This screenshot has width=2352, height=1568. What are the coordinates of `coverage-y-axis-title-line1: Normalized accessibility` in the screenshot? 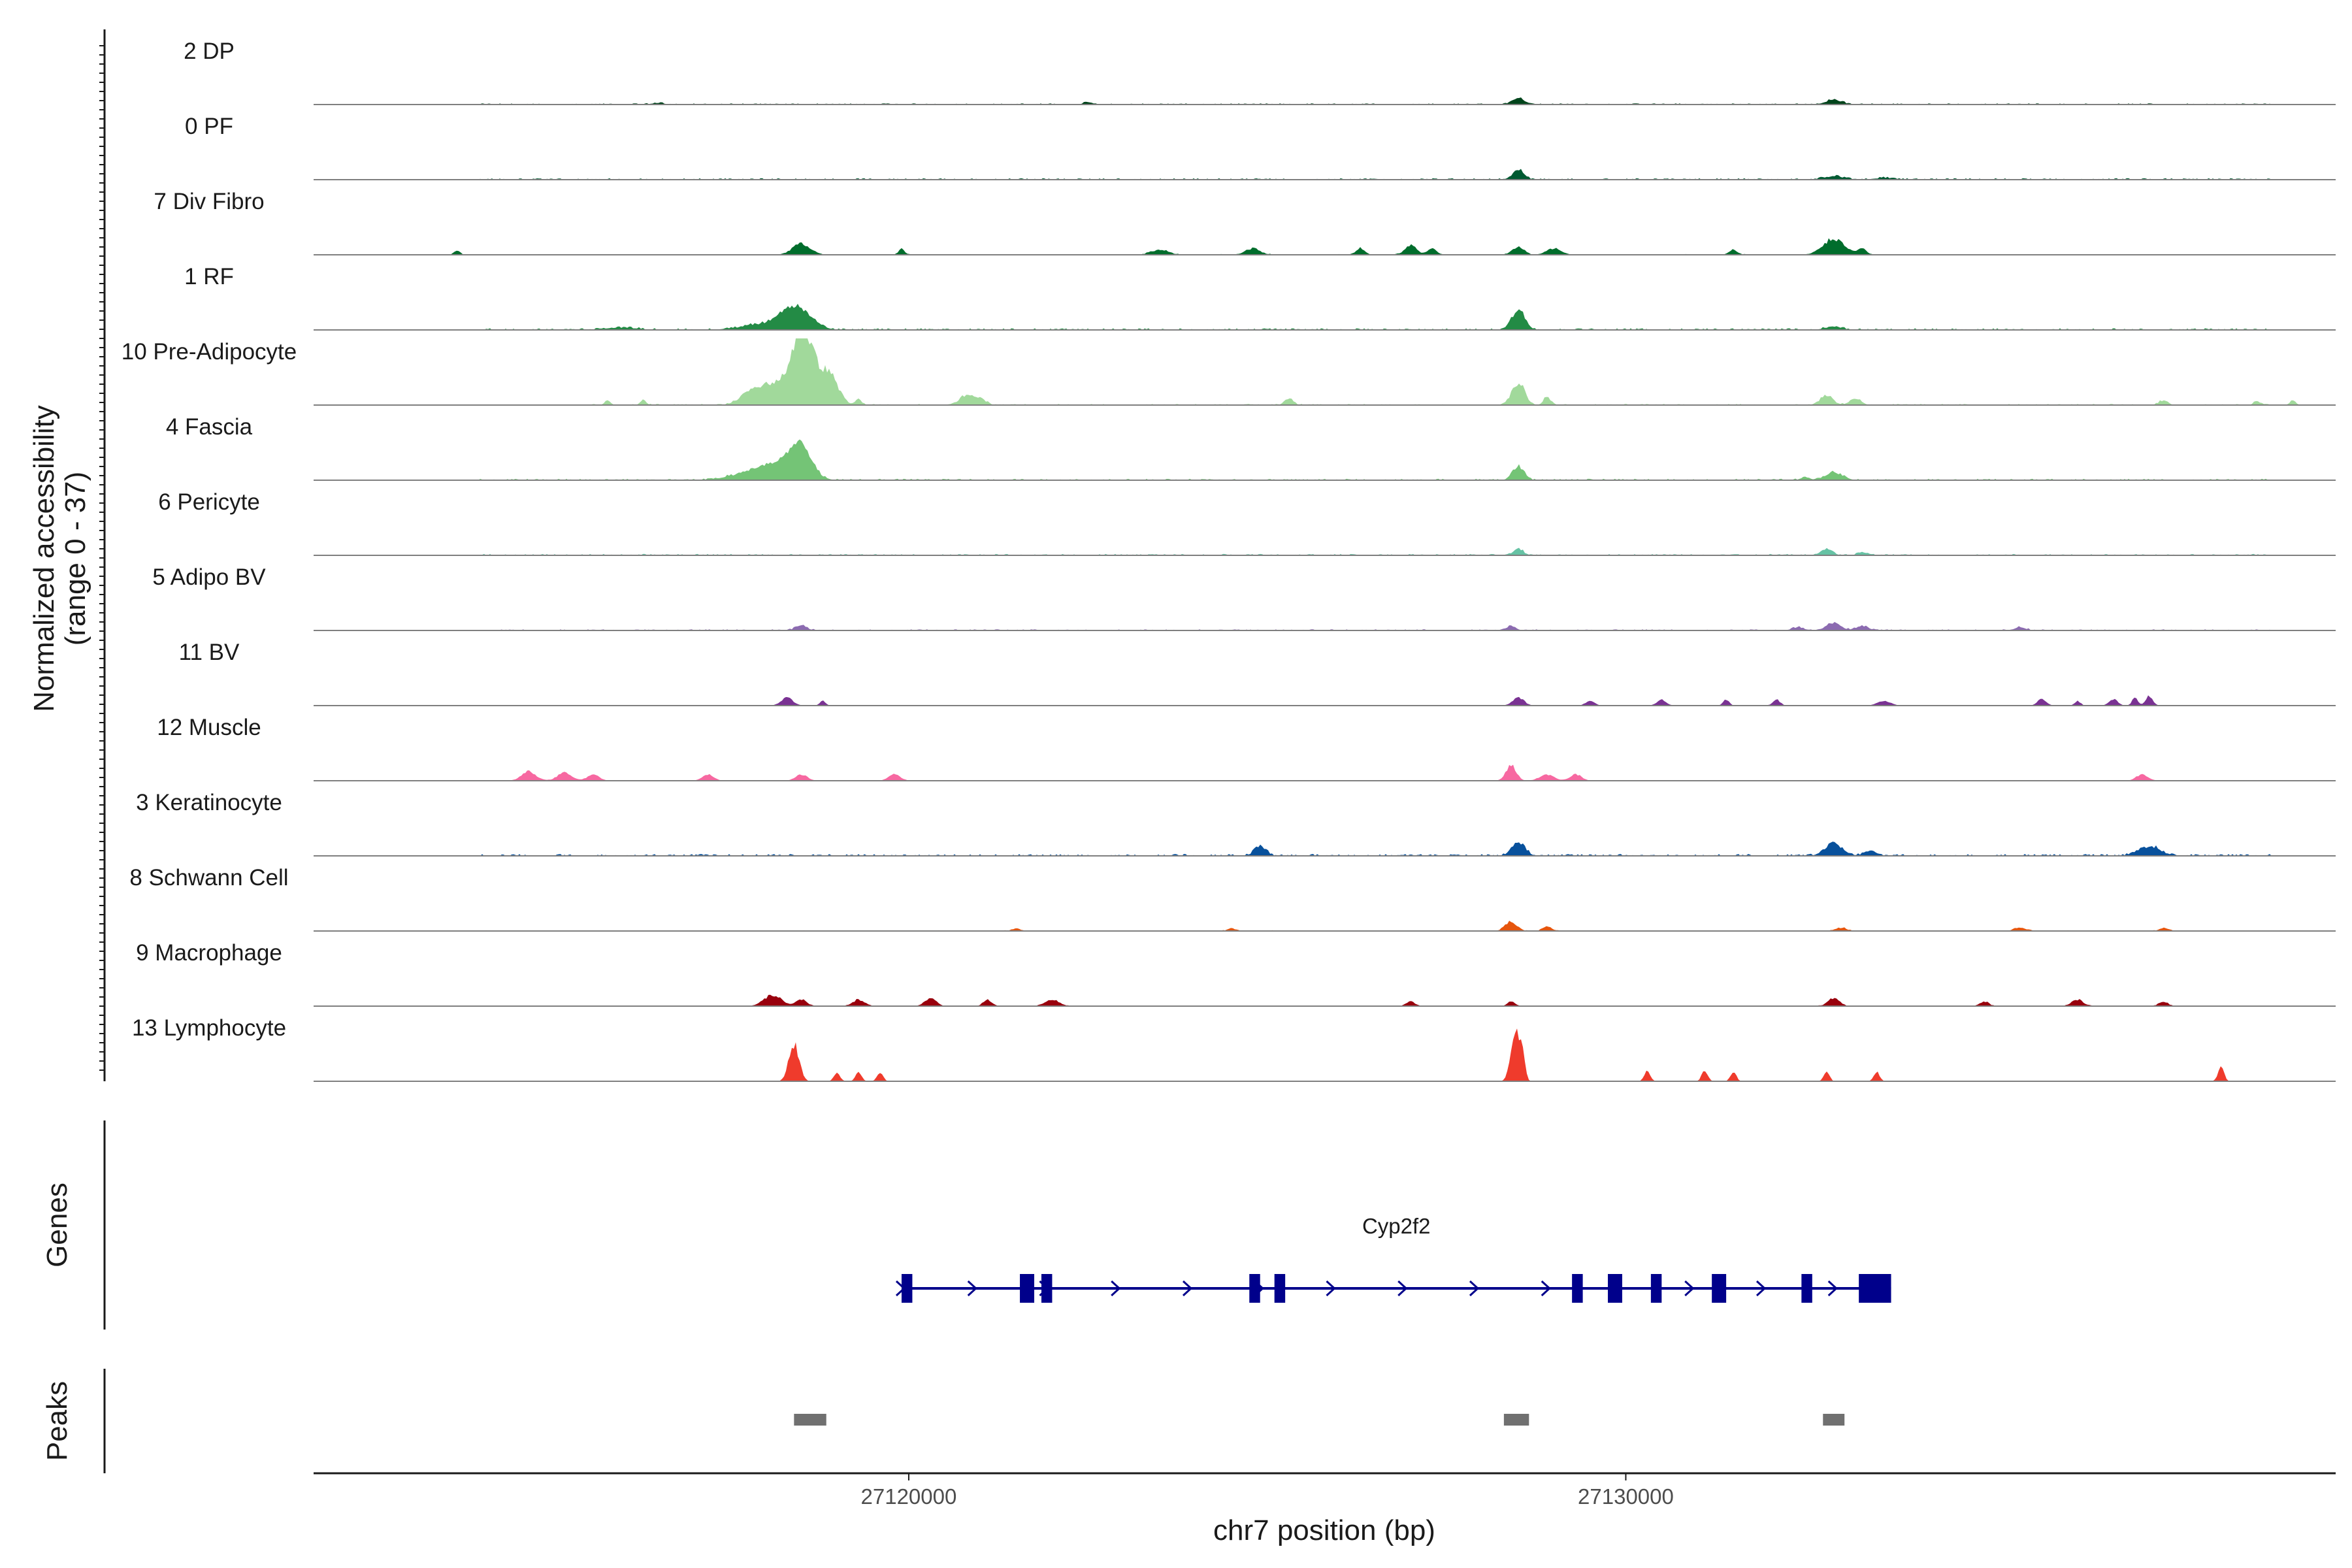 It's located at (44, 558).